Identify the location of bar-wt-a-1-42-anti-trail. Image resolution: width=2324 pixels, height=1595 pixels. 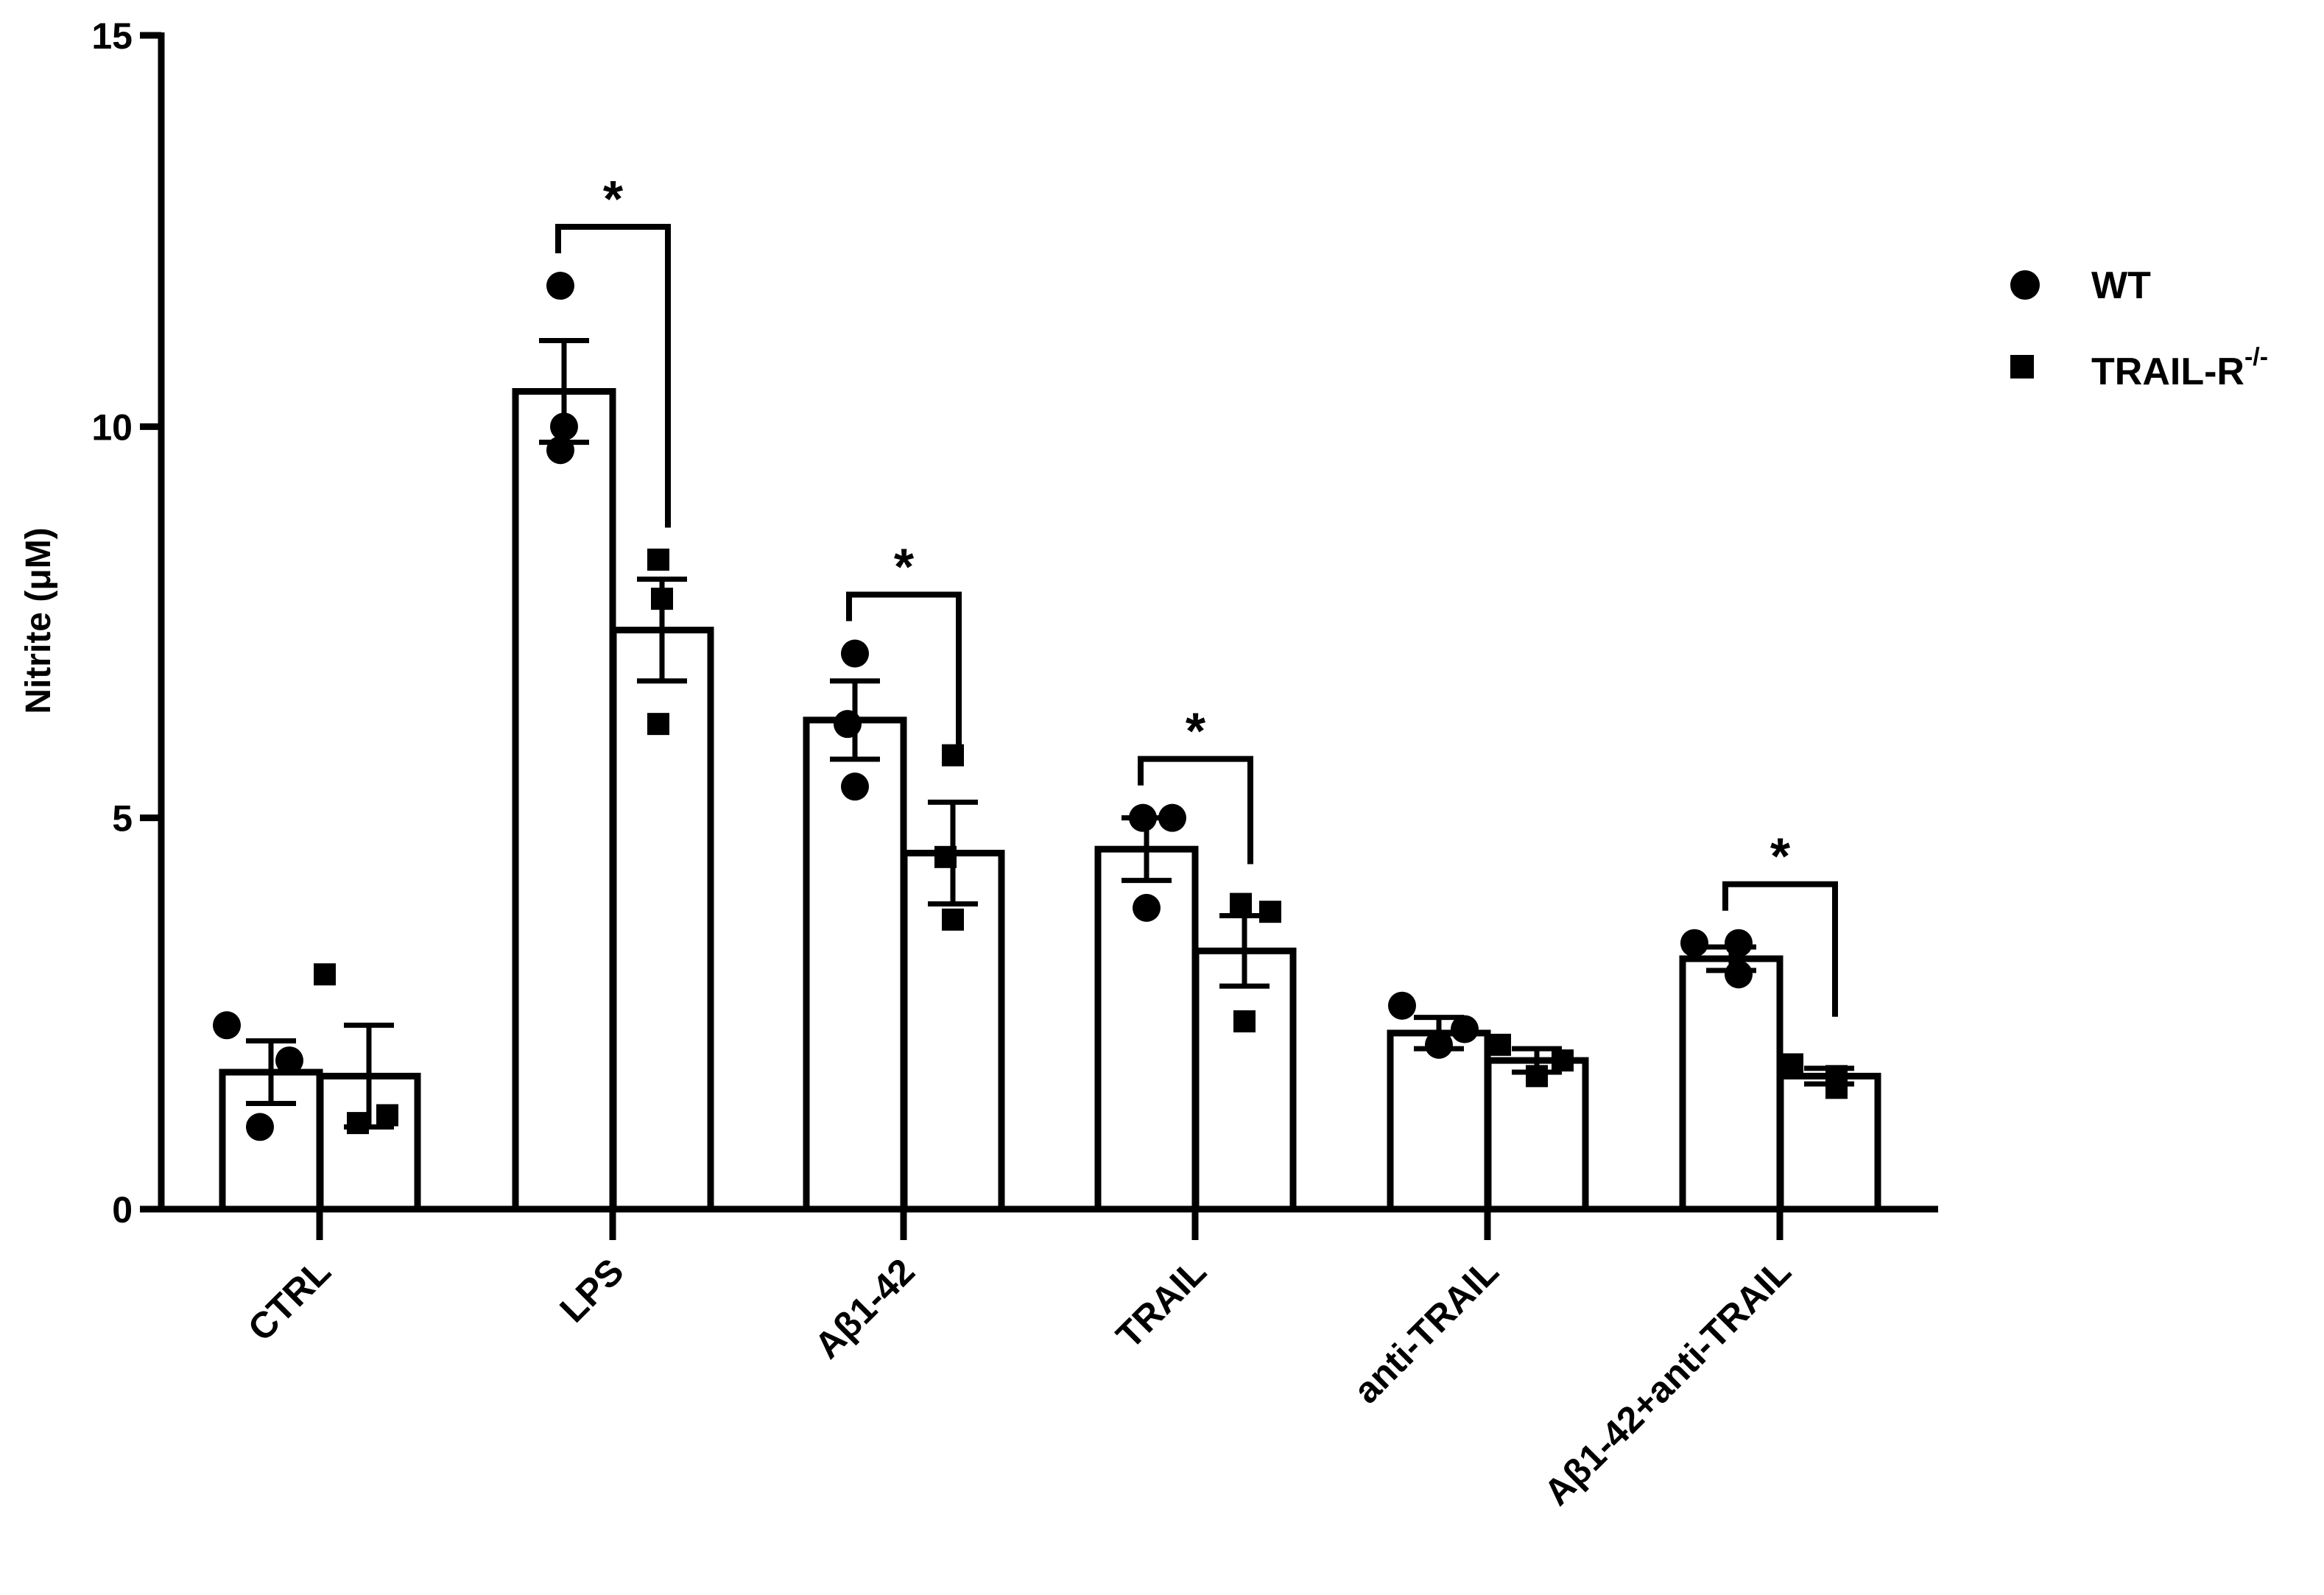
(1732, 1084).